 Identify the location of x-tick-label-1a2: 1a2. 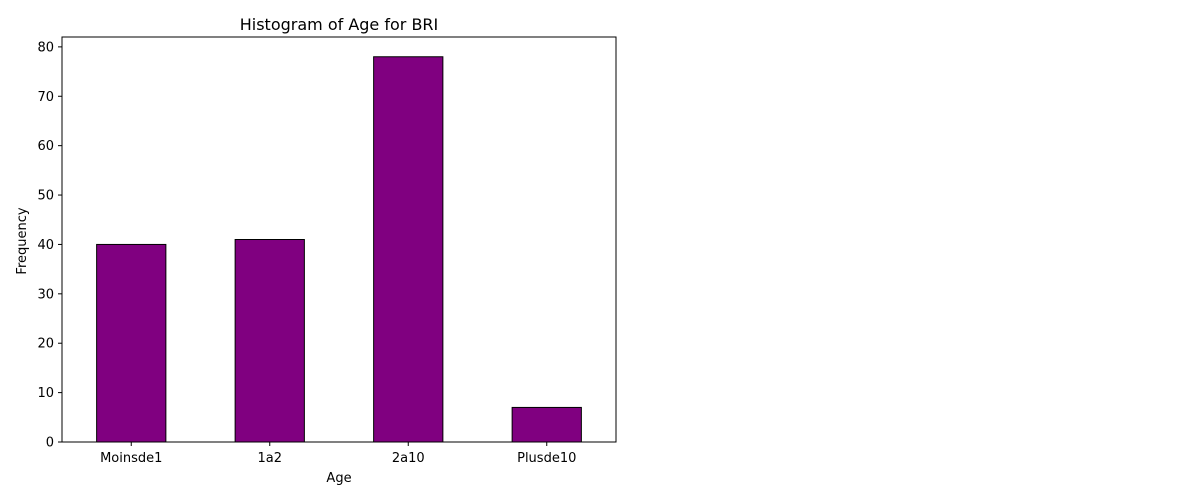
(269, 458).